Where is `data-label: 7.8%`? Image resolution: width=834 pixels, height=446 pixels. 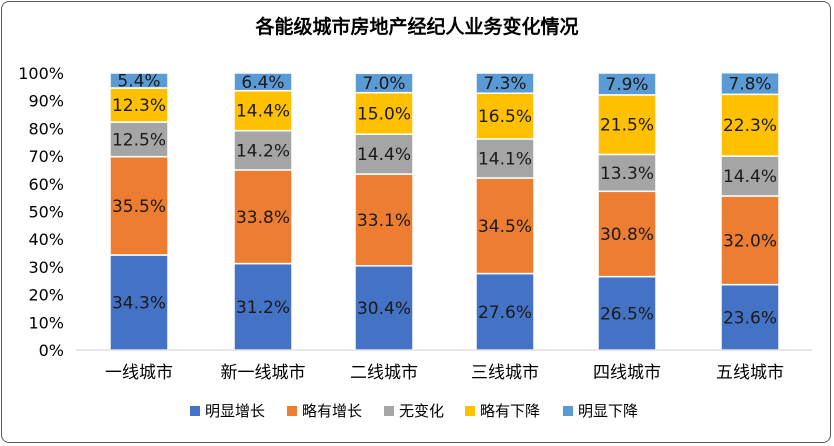
data-label: 7.8% is located at coordinates (749, 85).